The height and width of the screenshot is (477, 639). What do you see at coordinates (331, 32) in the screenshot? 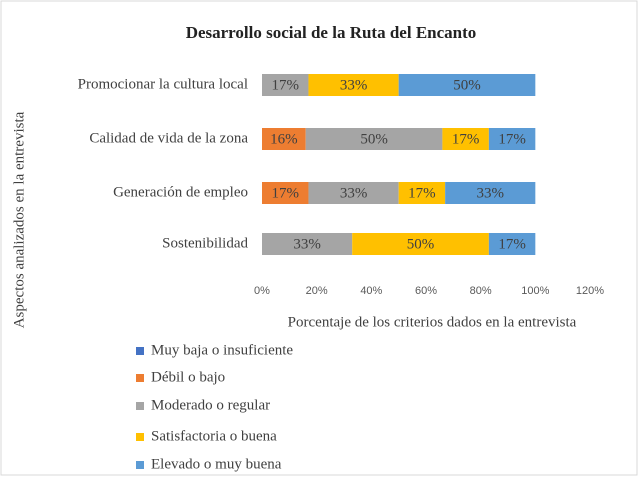
I see `chart-title: Desarrollo social de la Ruta del Encanto` at bounding box center [331, 32].